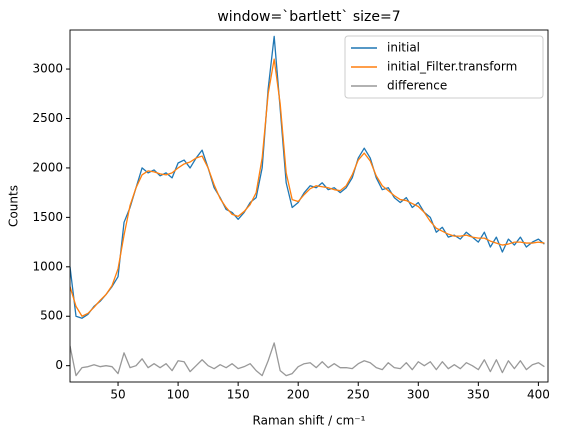  What do you see at coordinates (307, 359) in the screenshot?
I see `series-line` at bounding box center [307, 359].